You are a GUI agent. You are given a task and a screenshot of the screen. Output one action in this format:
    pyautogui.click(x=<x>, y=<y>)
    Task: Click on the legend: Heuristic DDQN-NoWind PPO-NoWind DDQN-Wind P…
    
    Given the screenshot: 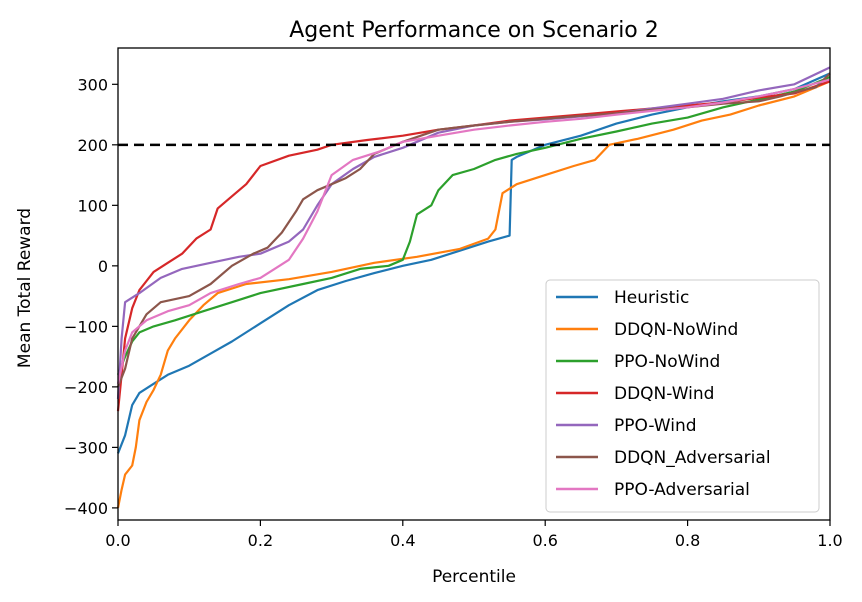 What is the action you would take?
    pyautogui.click(x=682, y=396)
    